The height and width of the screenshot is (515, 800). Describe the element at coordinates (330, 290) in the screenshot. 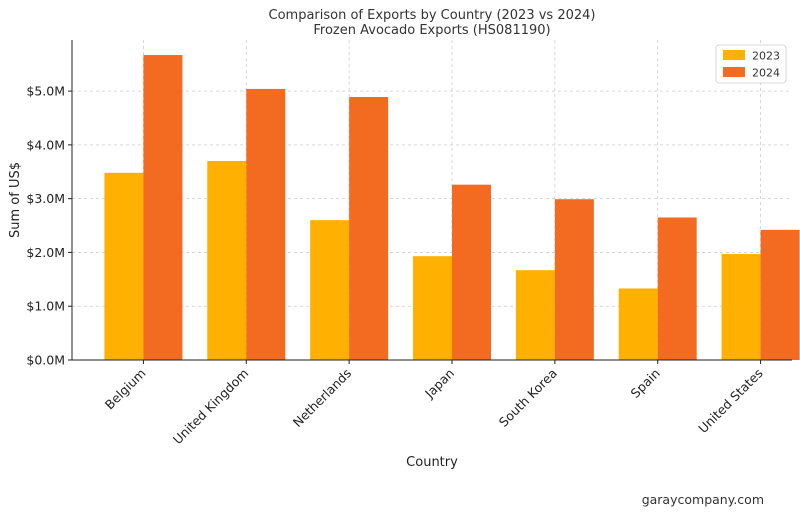

I see `bar-2023-netherlands` at that location.